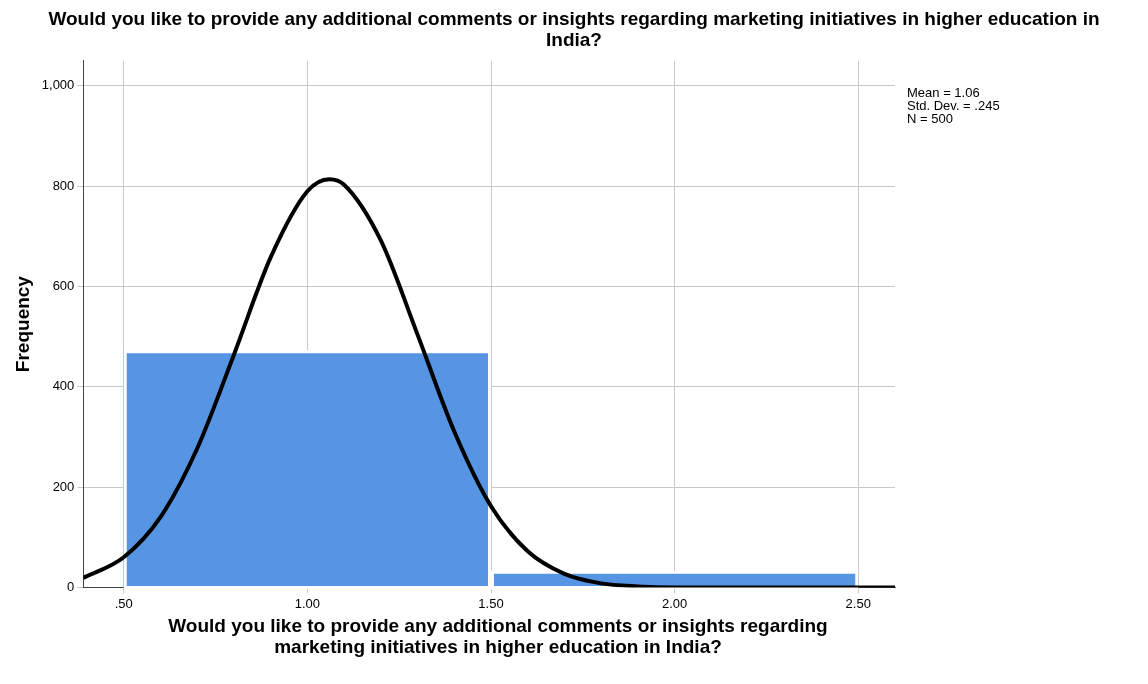 The height and width of the screenshot is (684, 1148). I want to click on text: Std. Dev. = .245, so click(953, 105).